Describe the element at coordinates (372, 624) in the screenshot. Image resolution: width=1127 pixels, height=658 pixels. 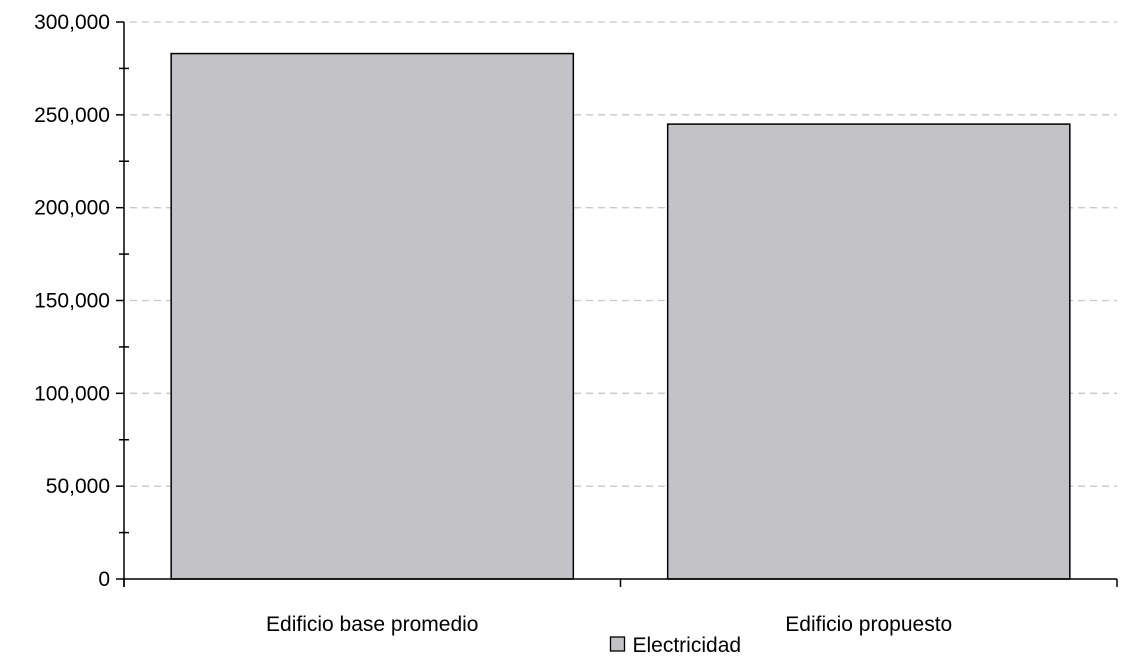
I see `category-label: Edificio base promedio` at that location.